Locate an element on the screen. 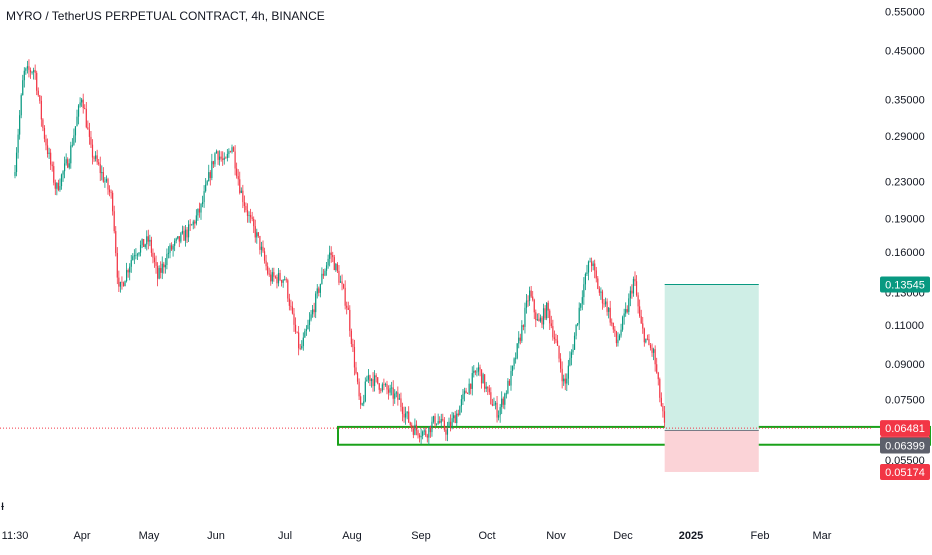 This screenshot has height=555, width=932. x-tick-label: 2025 is located at coordinates (691, 536).